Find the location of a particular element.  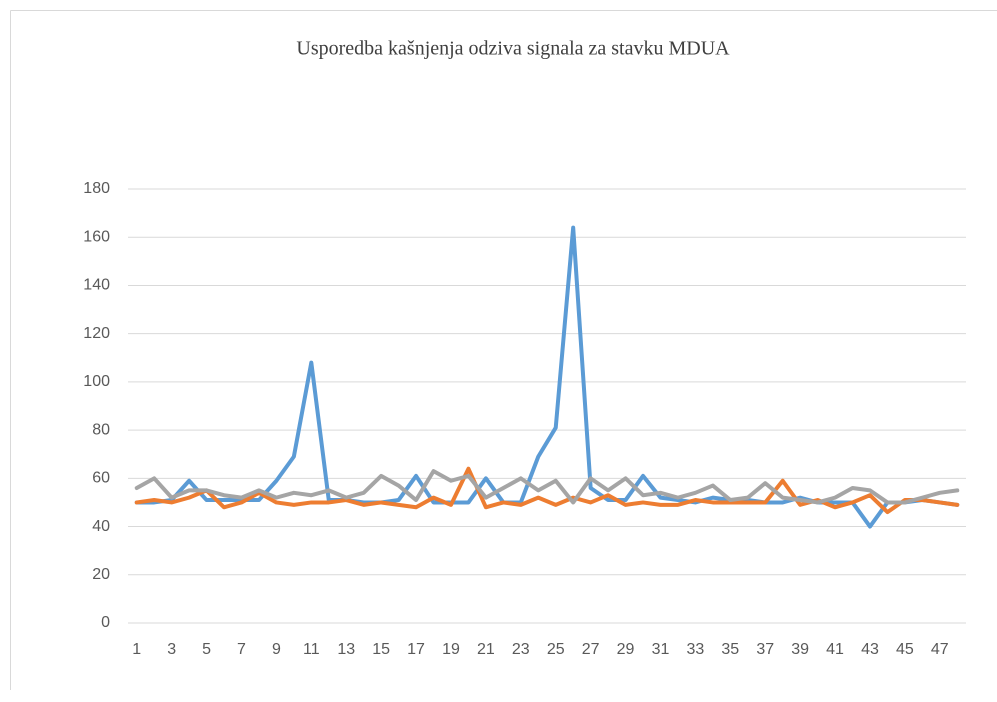

x-tick-label: 7 is located at coordinates (241, 649).